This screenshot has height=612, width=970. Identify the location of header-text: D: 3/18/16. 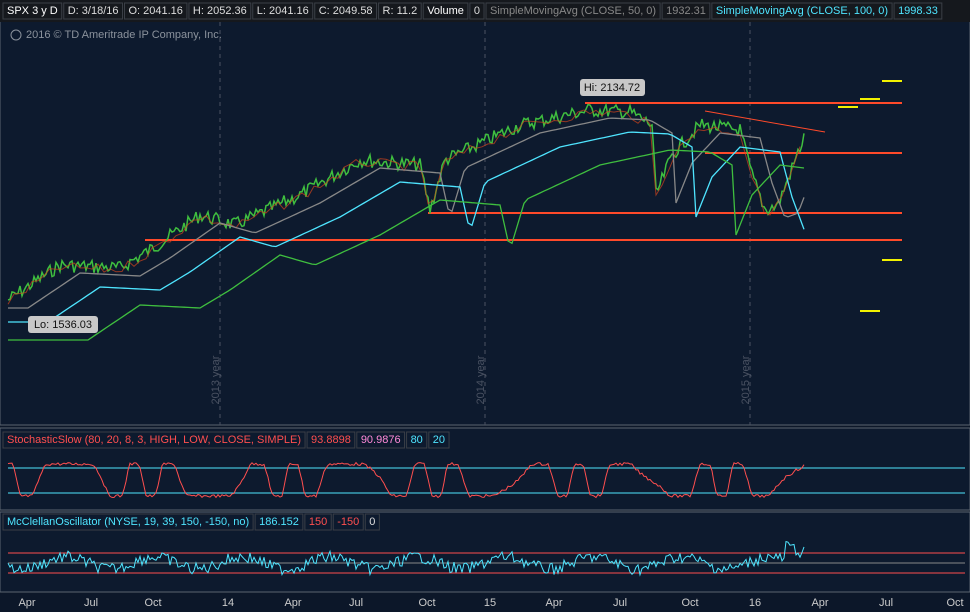
(93, 11).